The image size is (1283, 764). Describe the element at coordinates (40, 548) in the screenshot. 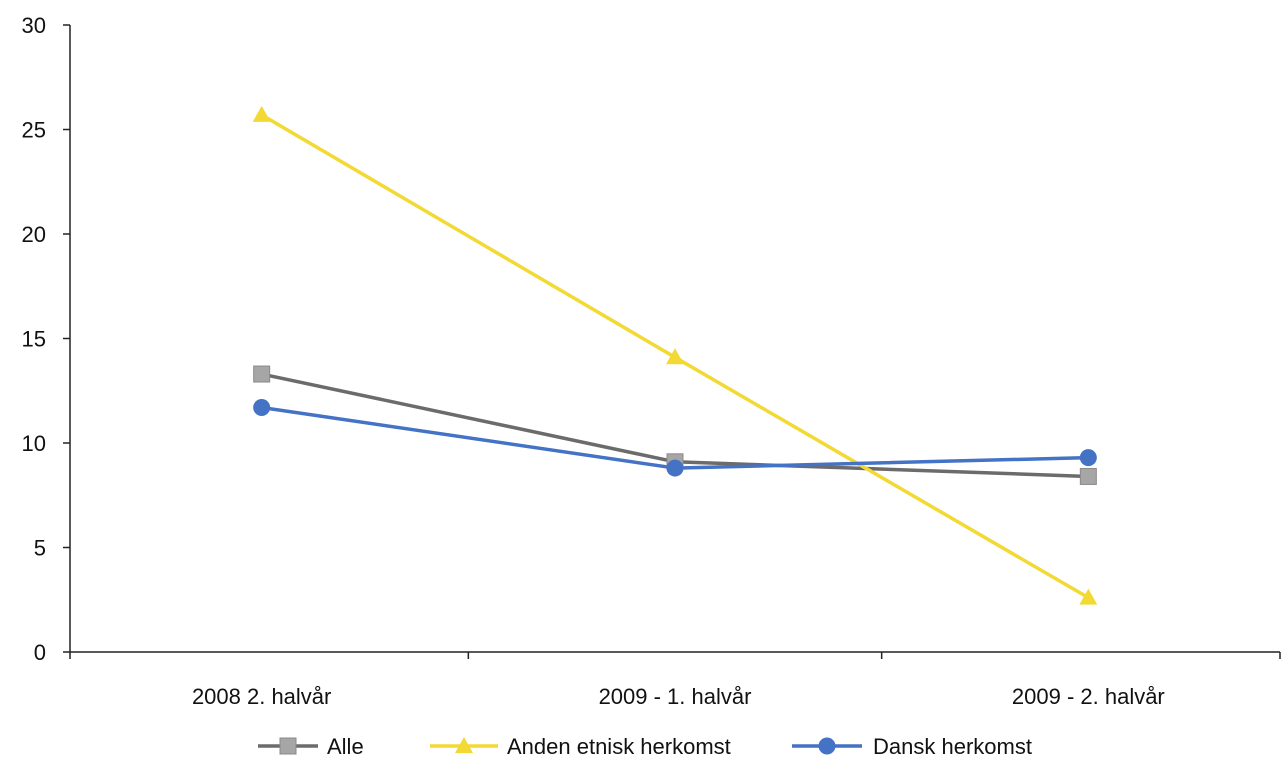

I see `y-tick-label: 5` at that location.